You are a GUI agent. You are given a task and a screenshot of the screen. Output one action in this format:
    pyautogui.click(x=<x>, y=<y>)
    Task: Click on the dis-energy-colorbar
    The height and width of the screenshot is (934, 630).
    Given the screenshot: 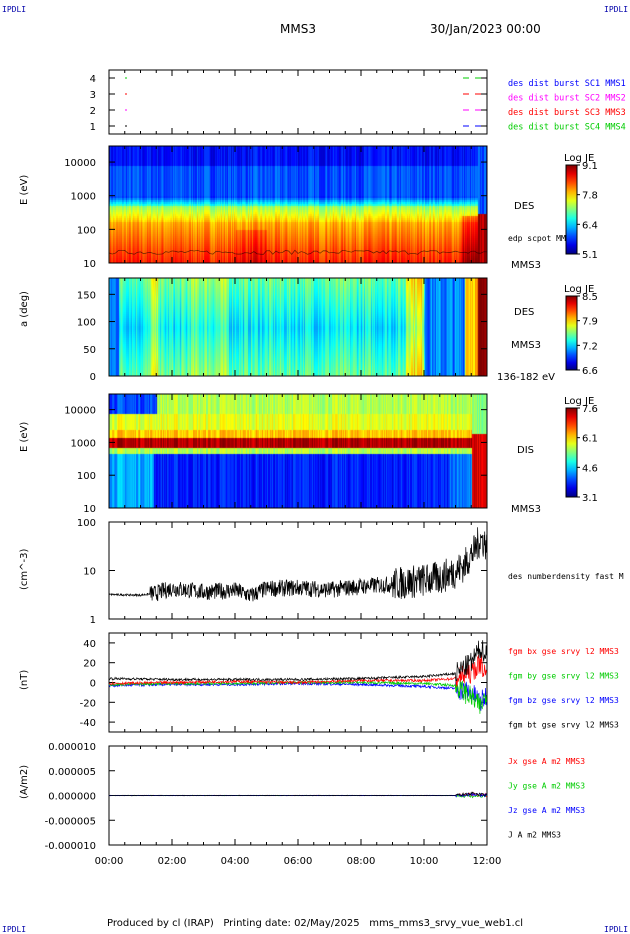 What is the action you would take?
    pyautogui.click(x=571, y=452)
    